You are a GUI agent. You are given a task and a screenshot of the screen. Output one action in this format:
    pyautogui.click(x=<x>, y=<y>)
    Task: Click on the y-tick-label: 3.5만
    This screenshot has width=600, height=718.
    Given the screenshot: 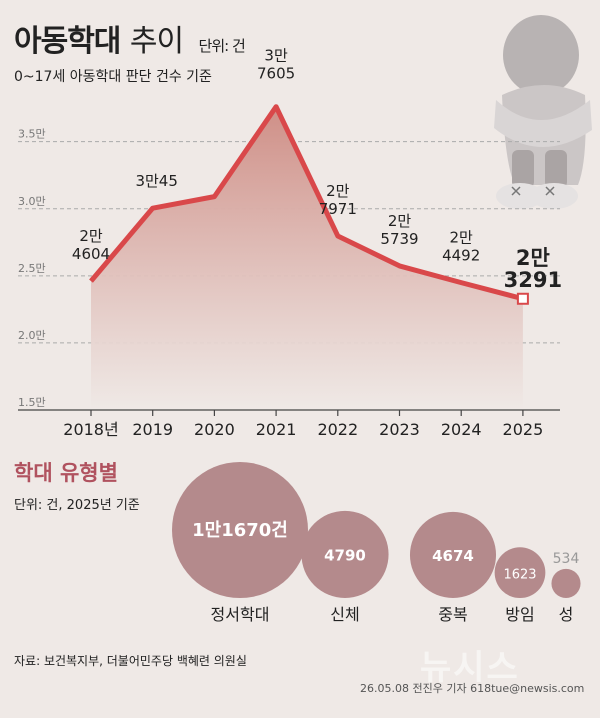 What is the action you would take?
    pyautogui.click(x=32, y=134)
    